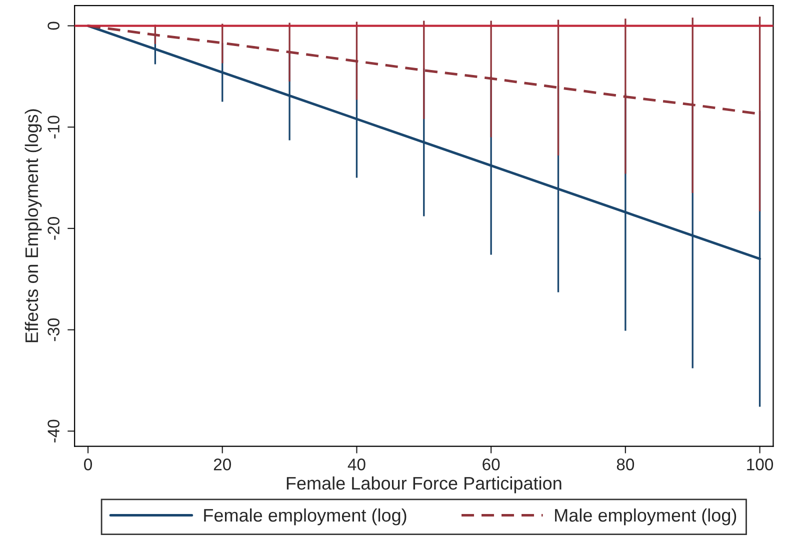 The width and height of the screenshot is (785, 551). Describe the element at coordinates (54, 228) in the screenshot. I see `y-tick-label: -20` at that location.